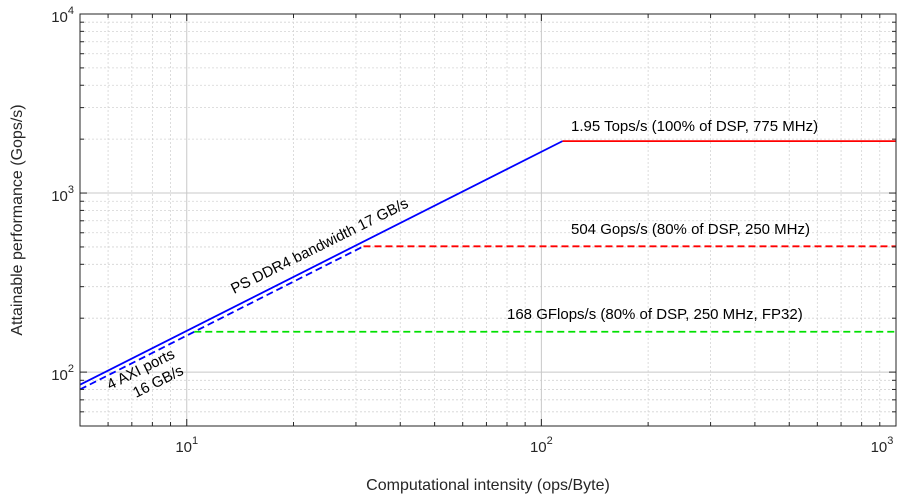  What do you see at coordinates (541, 445) in the screenshot?
I see `x-tick-label: 10²` at bounding box center [541, 445].